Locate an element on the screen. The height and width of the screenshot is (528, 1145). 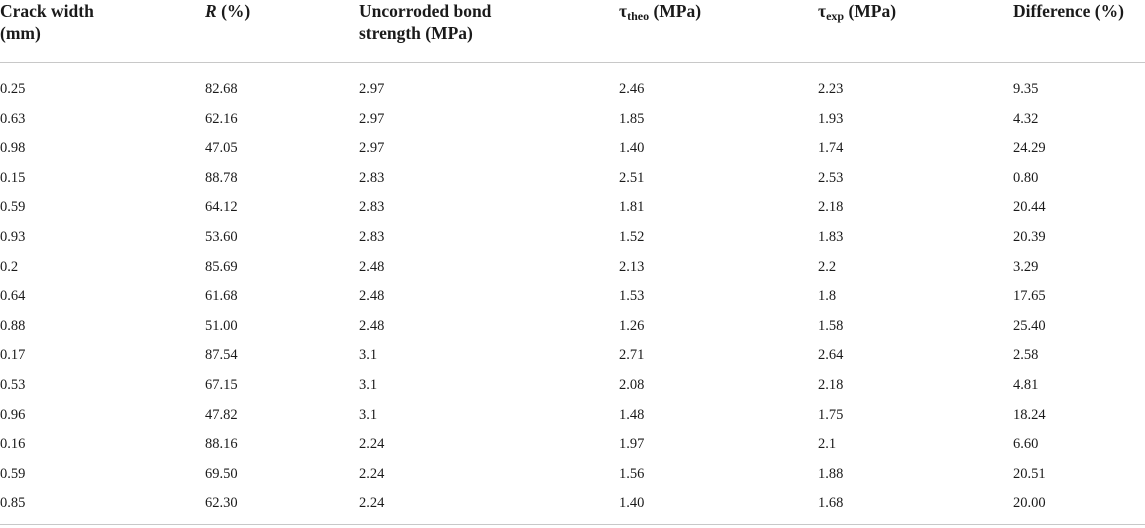
cell-difference: 3.29 is located at coordinates (1026, 266).